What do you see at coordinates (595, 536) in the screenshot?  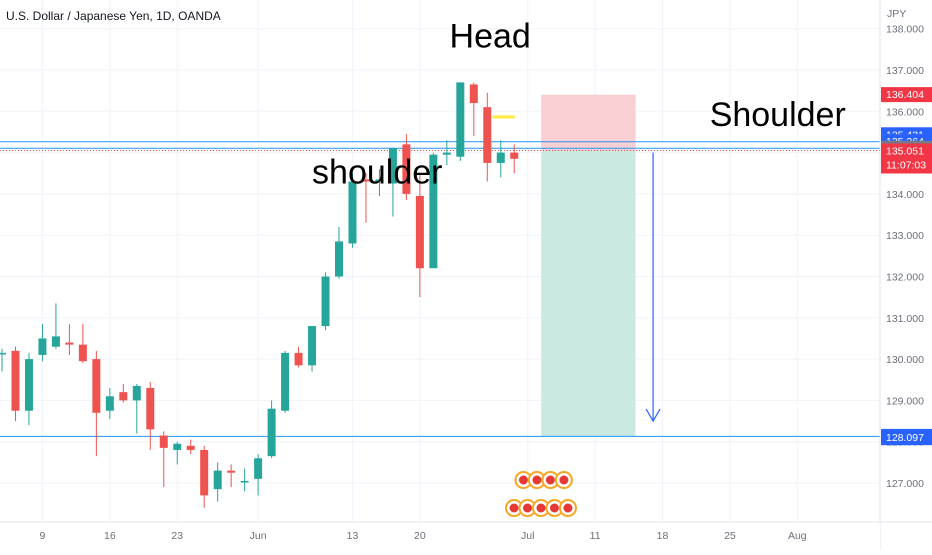 I see `x-tick-label: 11` at bounding box center [595, 536].